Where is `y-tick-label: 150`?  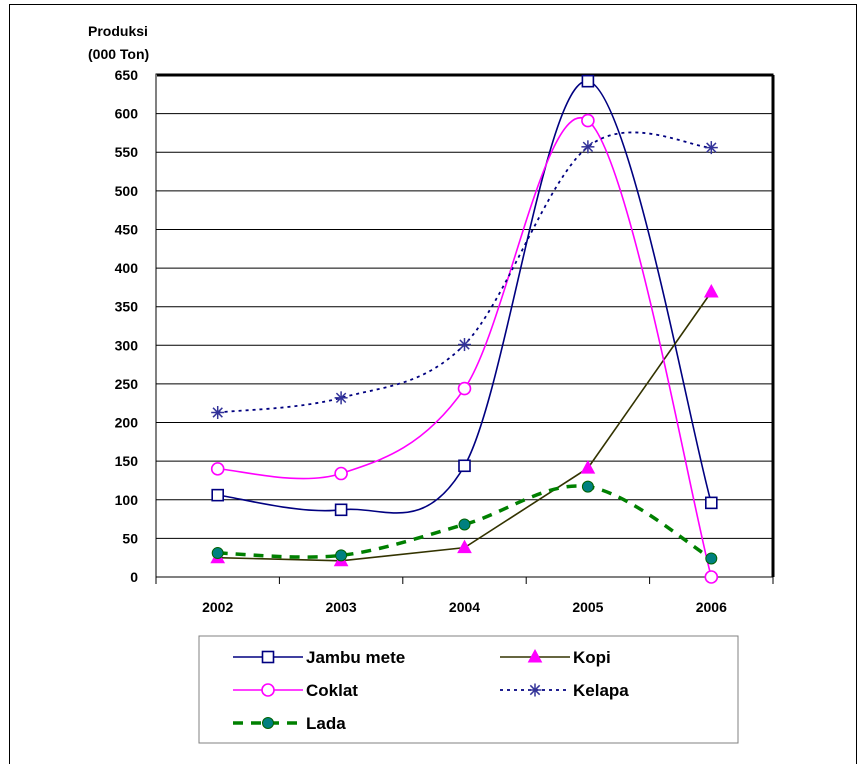 y-tick-label: 150 is located at coordinates (127, 461).